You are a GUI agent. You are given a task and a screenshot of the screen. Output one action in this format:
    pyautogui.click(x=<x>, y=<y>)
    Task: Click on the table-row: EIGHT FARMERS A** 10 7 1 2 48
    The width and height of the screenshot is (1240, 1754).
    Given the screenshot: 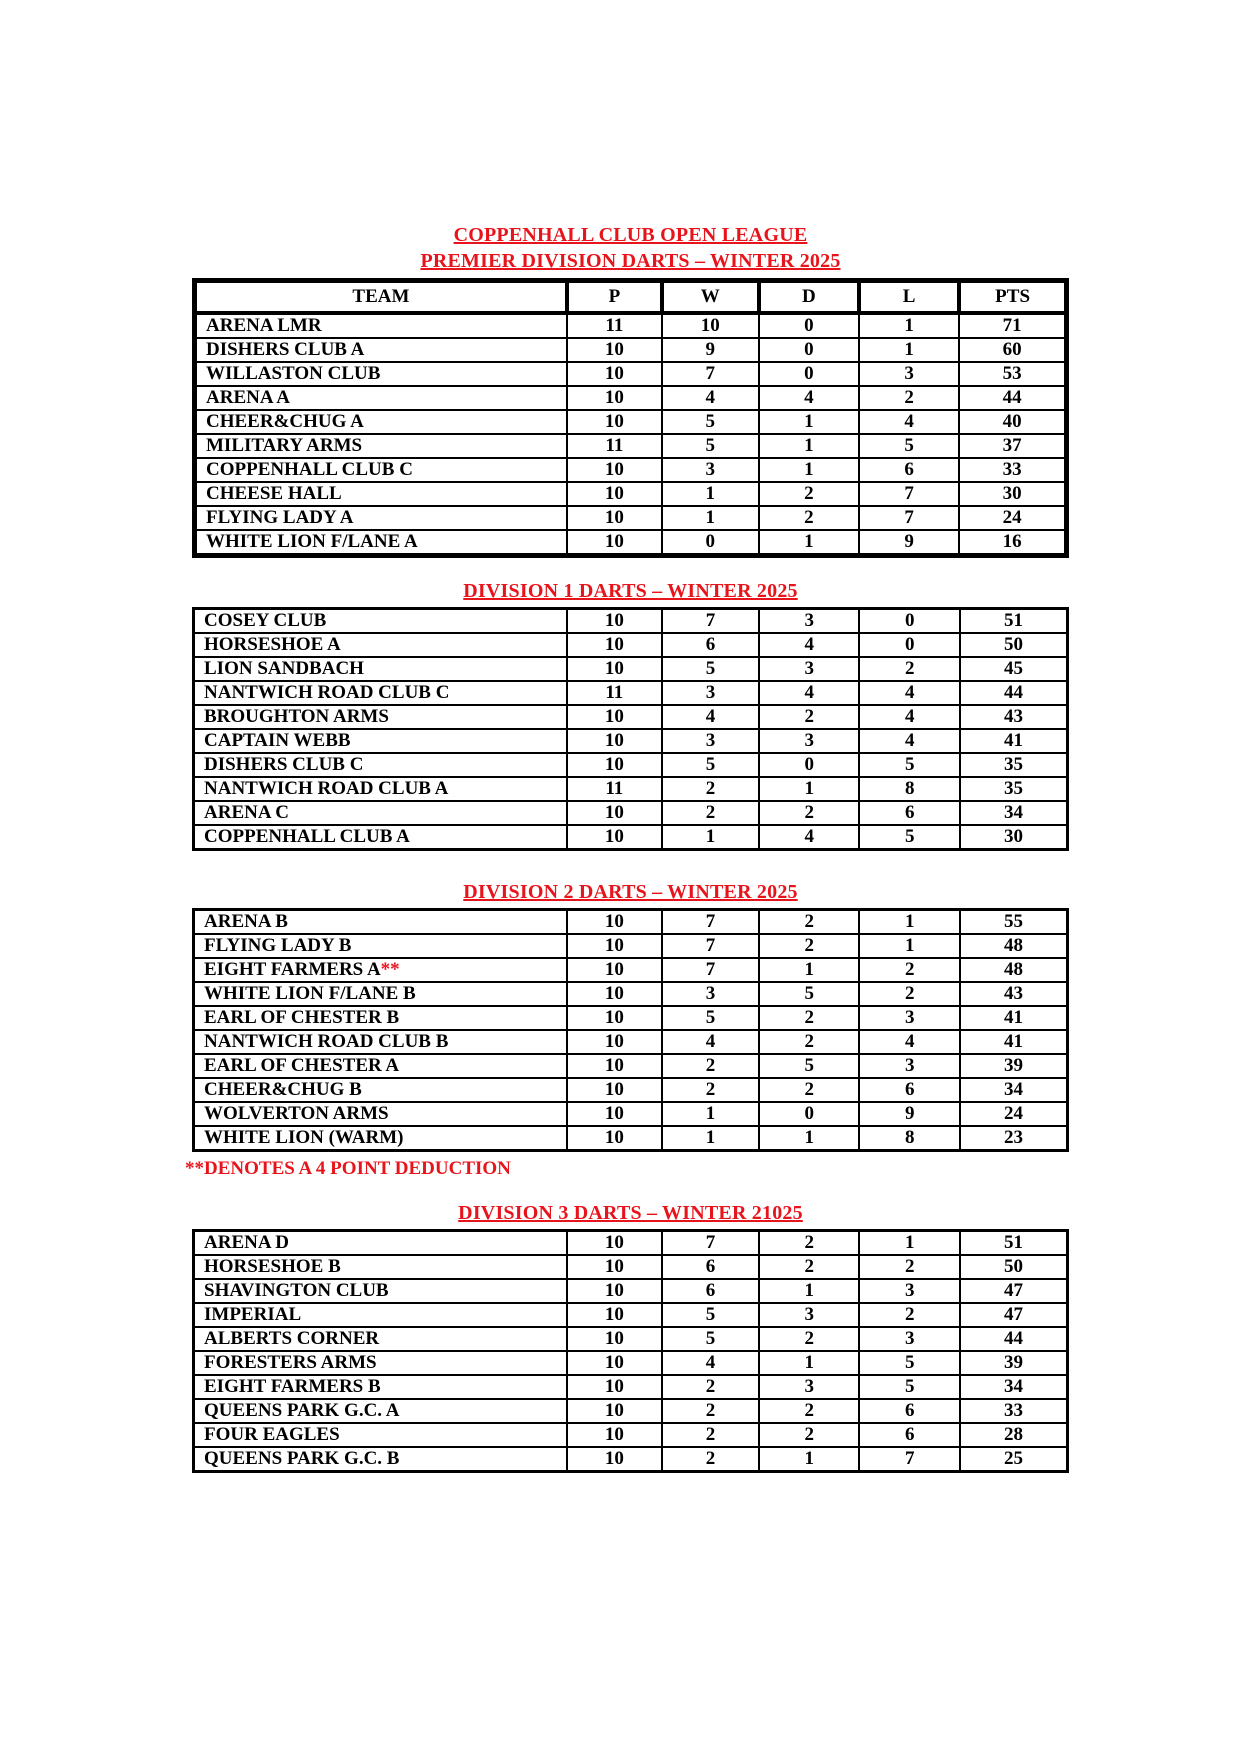 What is the action you would take?
    pyautogui.click(x=630, y=970)
    